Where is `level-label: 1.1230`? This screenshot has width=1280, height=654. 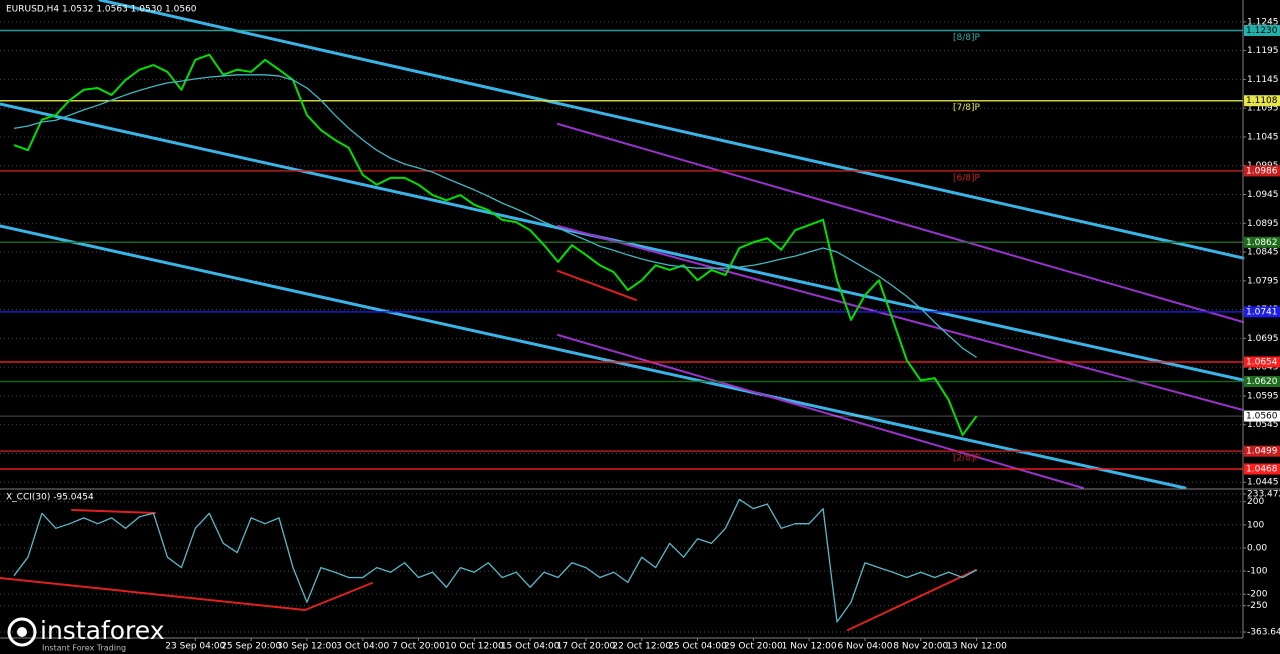
level-label: 1.1230 is located at coordinates (1262, 31).